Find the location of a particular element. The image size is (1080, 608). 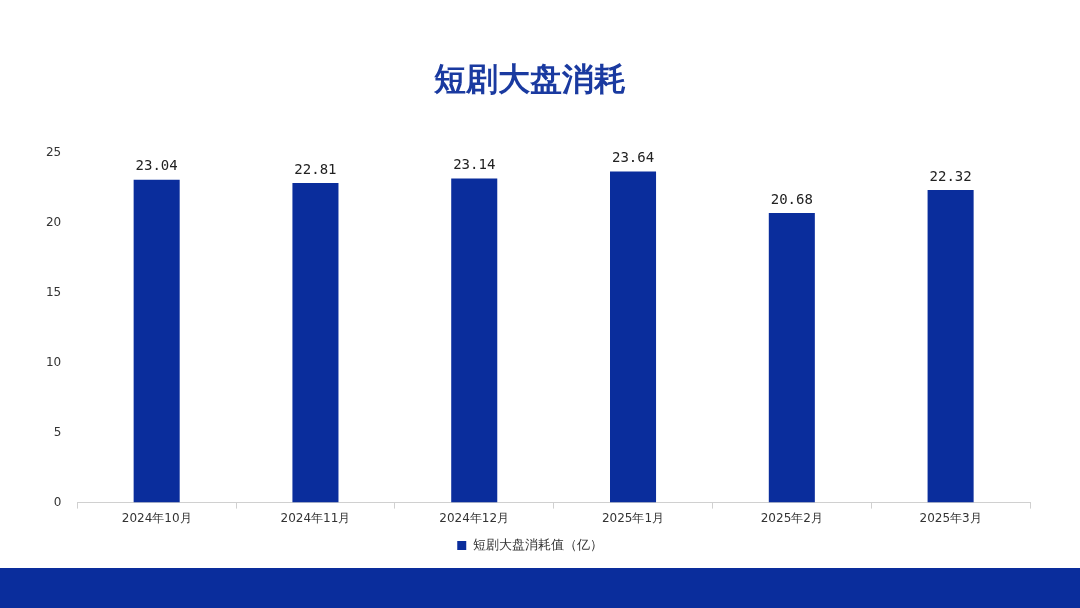

y-tick-label: 10 is located at coordinates (53, 361).